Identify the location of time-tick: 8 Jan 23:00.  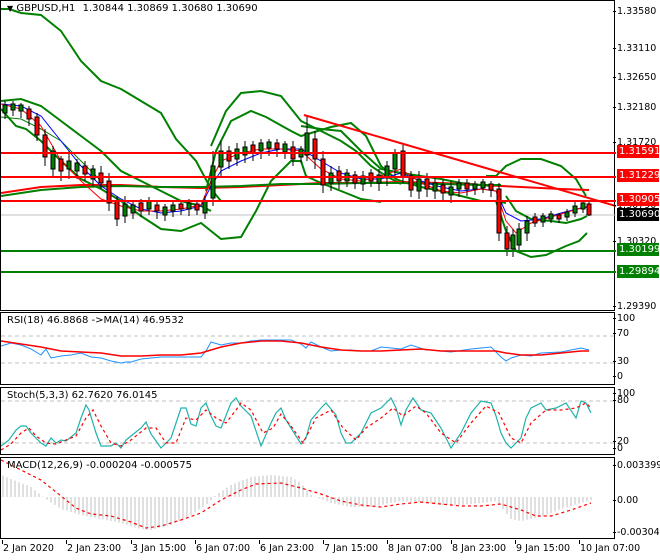
(479, 548).